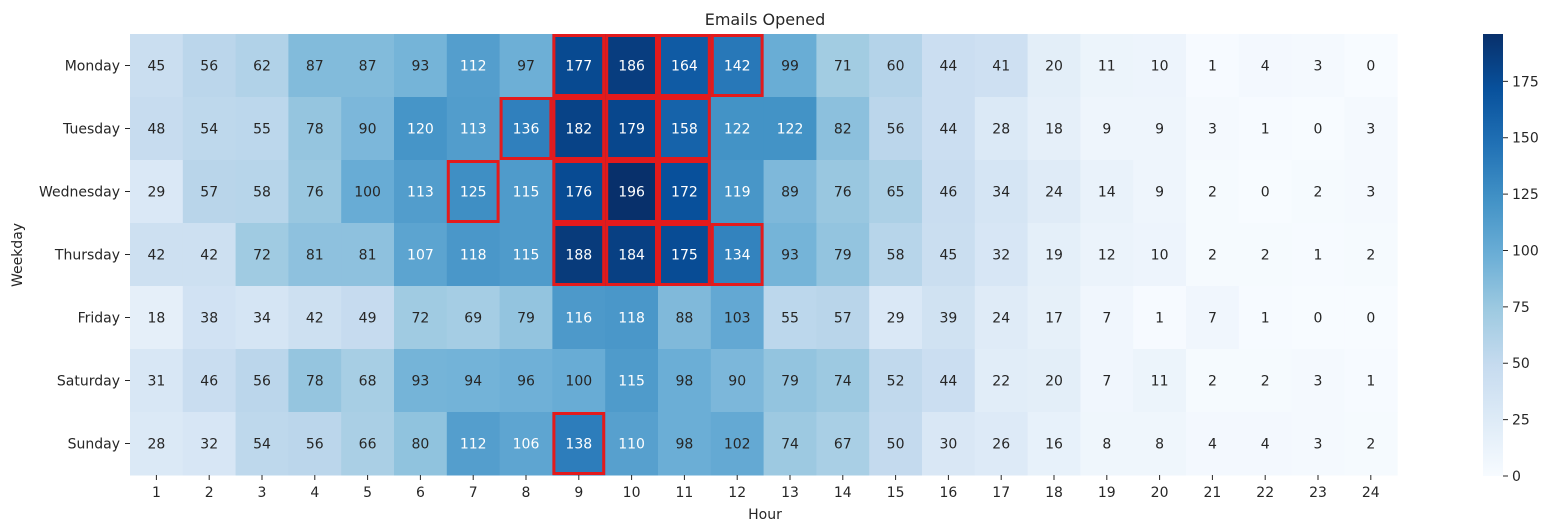 The height and width of the screenshot is (530, 1551). I want to click on cell-value-label: 113, so click(473, 130).